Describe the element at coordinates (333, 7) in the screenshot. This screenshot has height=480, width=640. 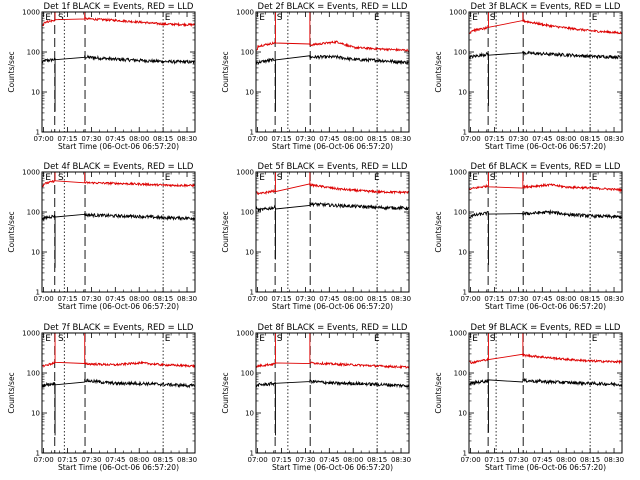
I see `panel-title: Det 2f BLACK = Events, RED = LLD` at that location.